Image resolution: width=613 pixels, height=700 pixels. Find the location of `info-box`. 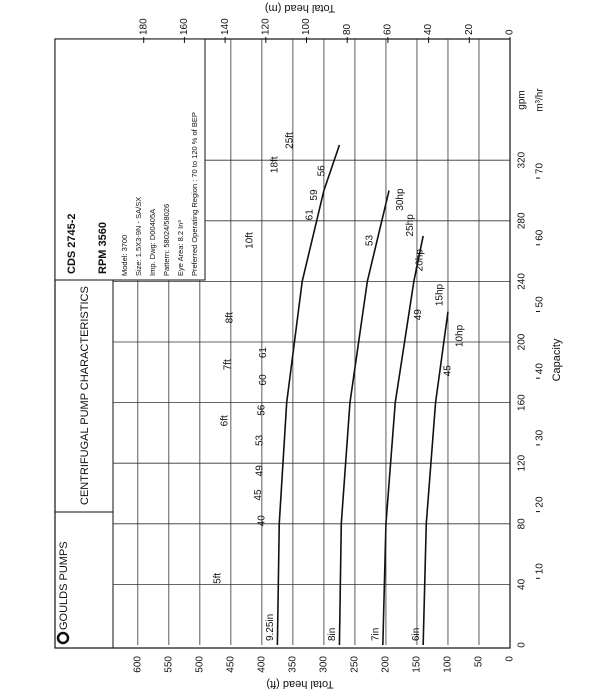

info-box is located at coordinates (130, 159).